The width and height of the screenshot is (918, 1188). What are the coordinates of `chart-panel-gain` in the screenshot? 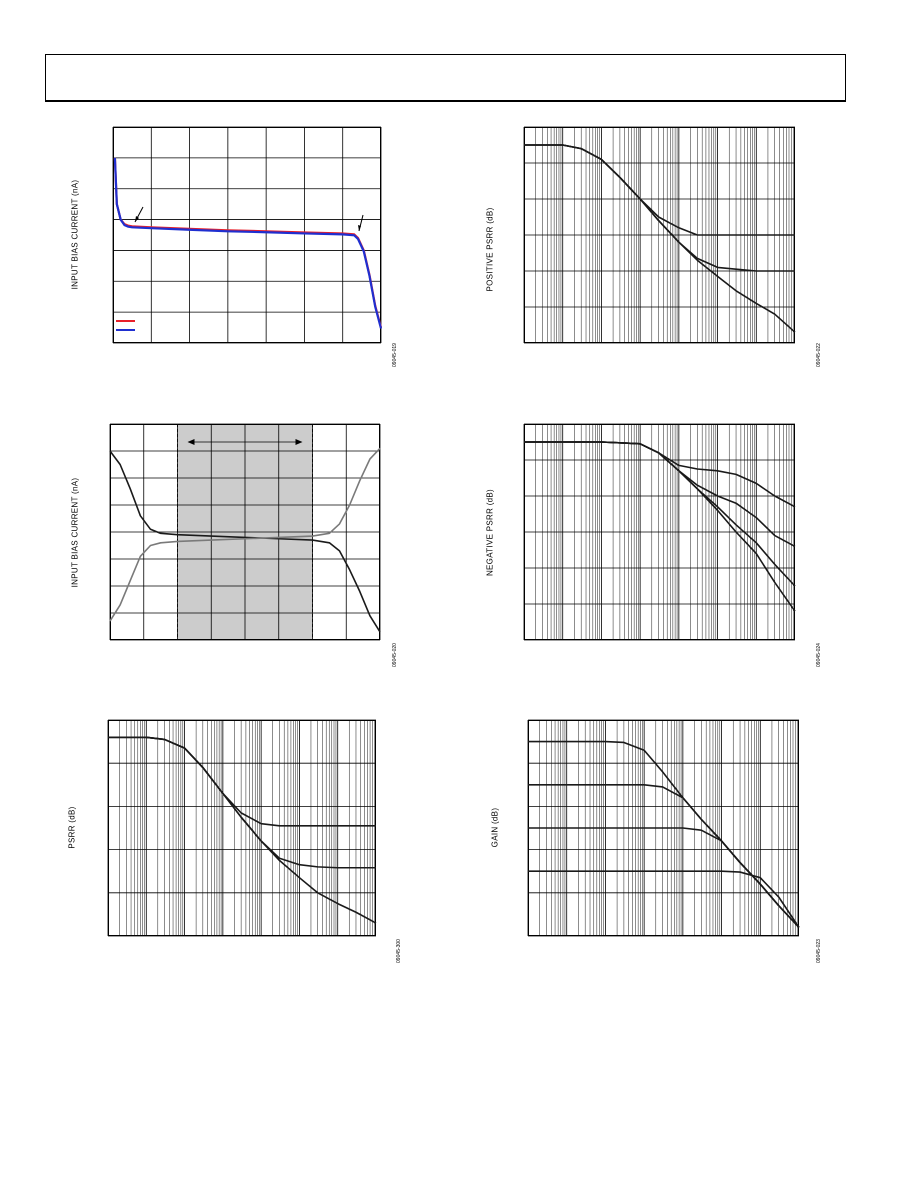 It's located at (663, 828).